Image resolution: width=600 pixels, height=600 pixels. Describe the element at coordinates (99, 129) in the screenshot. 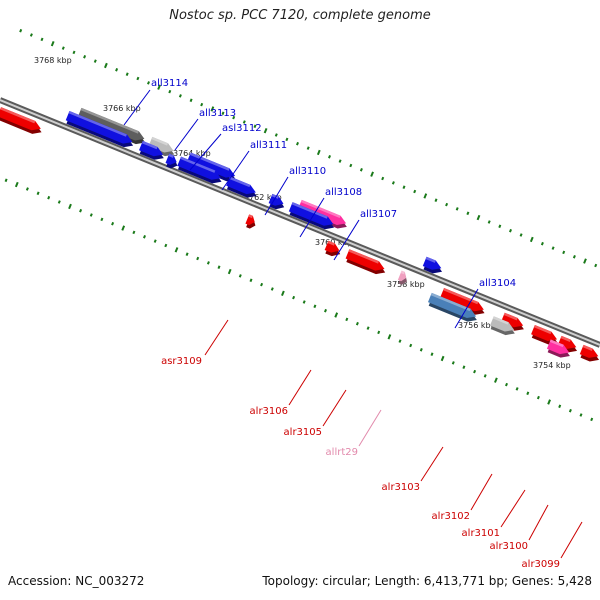

I see `gene-arrow-blue-long` at that location.